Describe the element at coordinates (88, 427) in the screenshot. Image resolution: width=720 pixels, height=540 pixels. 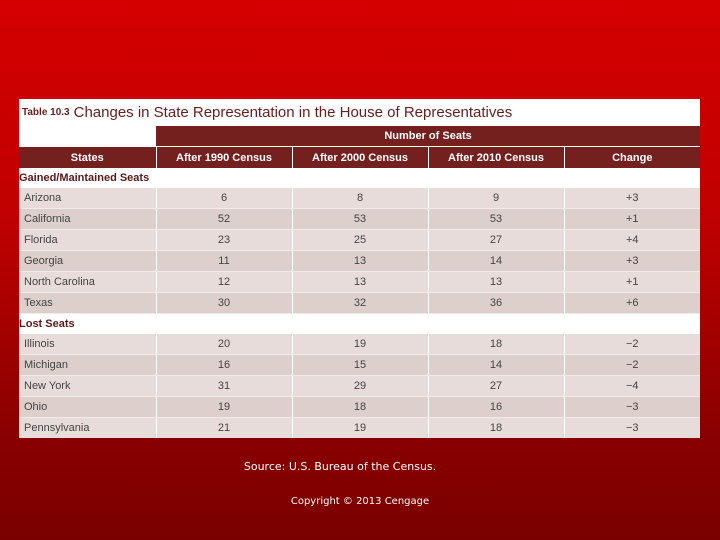
I see `state-name: Pennsylvania` at that location.